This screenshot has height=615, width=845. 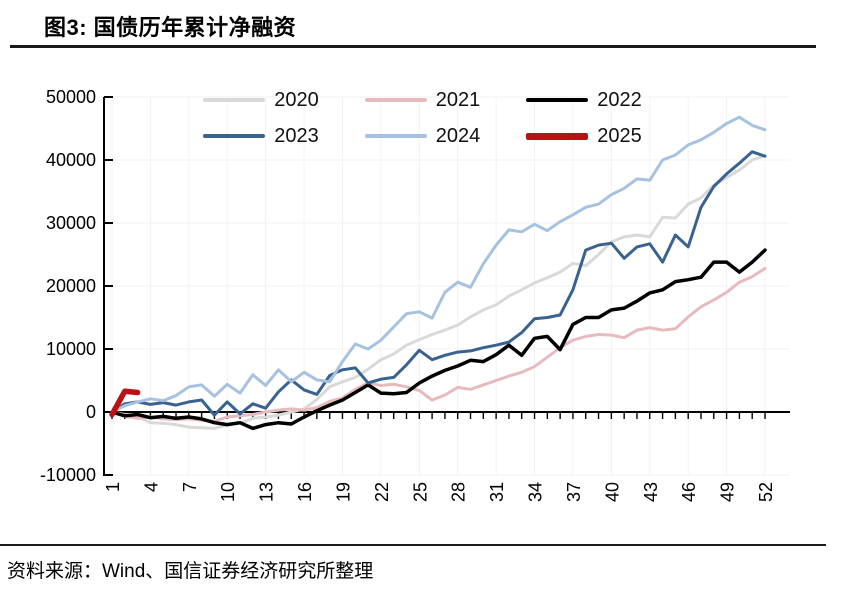 What do you see at coordinates (170, 27) in the screenshot?
I see `chart-title: 图3: 国债历年累计净融资` at bounding box center [170, 27].